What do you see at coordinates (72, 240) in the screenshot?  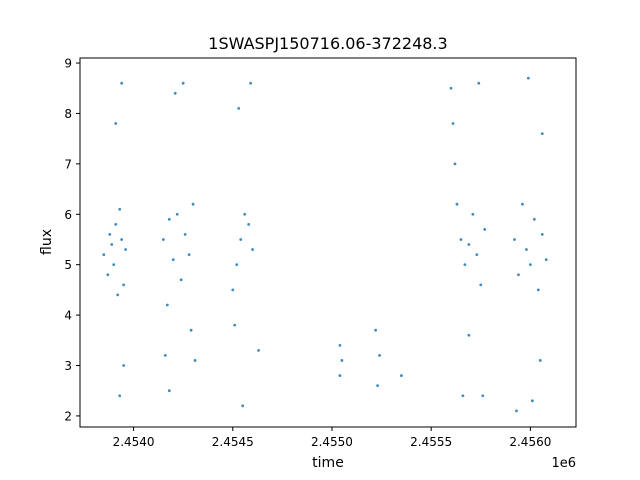 I see `y-axis-ticks: 2 3 4 5 6 7 8 9` at bounding box center [72, 240].